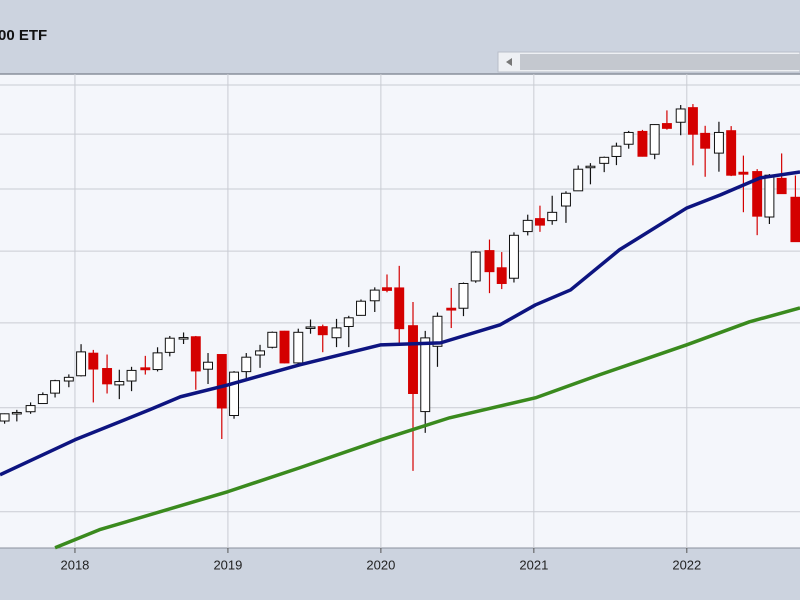 The image size is (800, 600). What do you see at coordinates (660, 62) in the screenshot?
I see `scrollbar-thumb` at bounding box center [660, 62].